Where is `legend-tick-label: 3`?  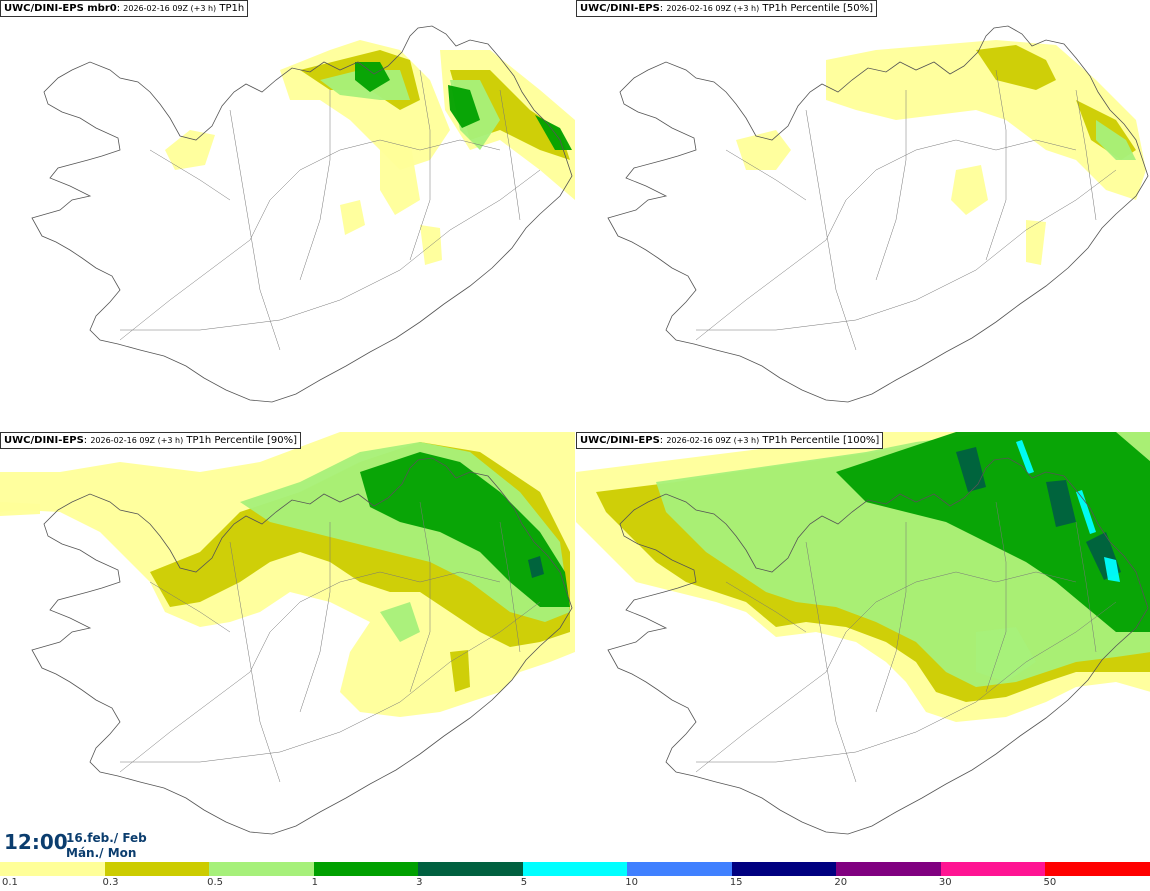
legend-tick-label: 3 is located at coordinates (419, 882).